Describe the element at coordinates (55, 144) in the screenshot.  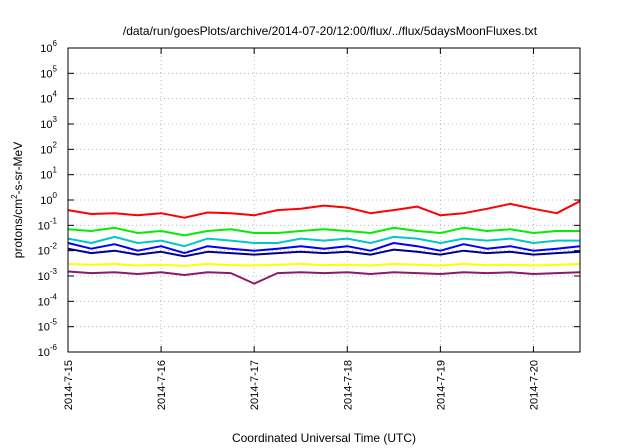
I see `y-tick-label-exponent: 2` at that location.